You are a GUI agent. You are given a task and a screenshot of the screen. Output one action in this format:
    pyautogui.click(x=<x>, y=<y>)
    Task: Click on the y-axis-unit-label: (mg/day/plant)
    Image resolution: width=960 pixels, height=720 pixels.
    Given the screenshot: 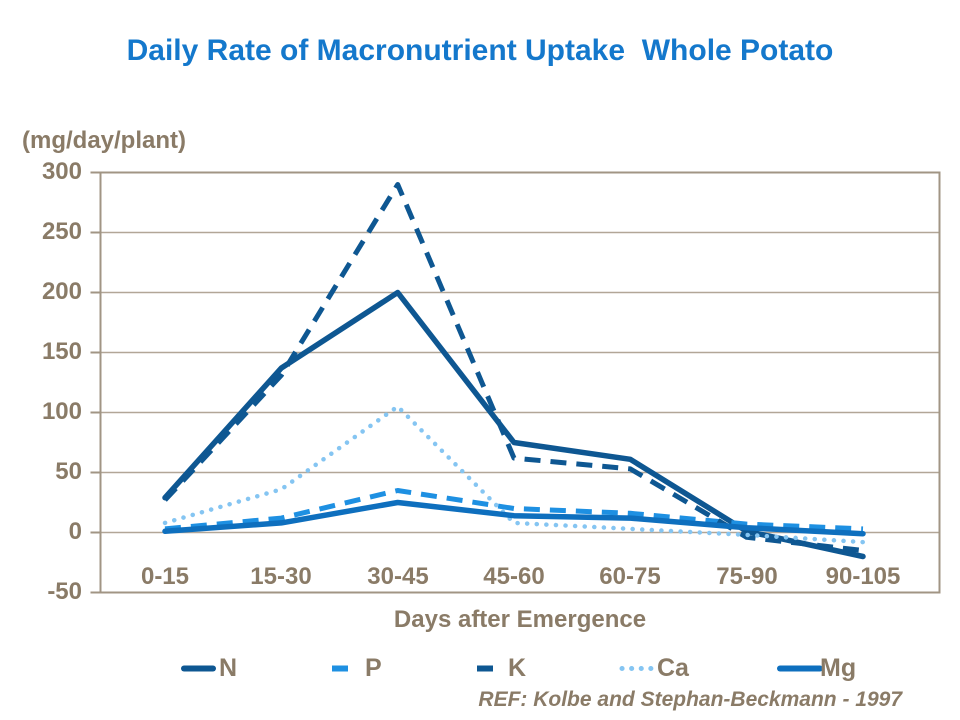 What is the action you would take?
    pyautogui.click(x=104, y=140)
    